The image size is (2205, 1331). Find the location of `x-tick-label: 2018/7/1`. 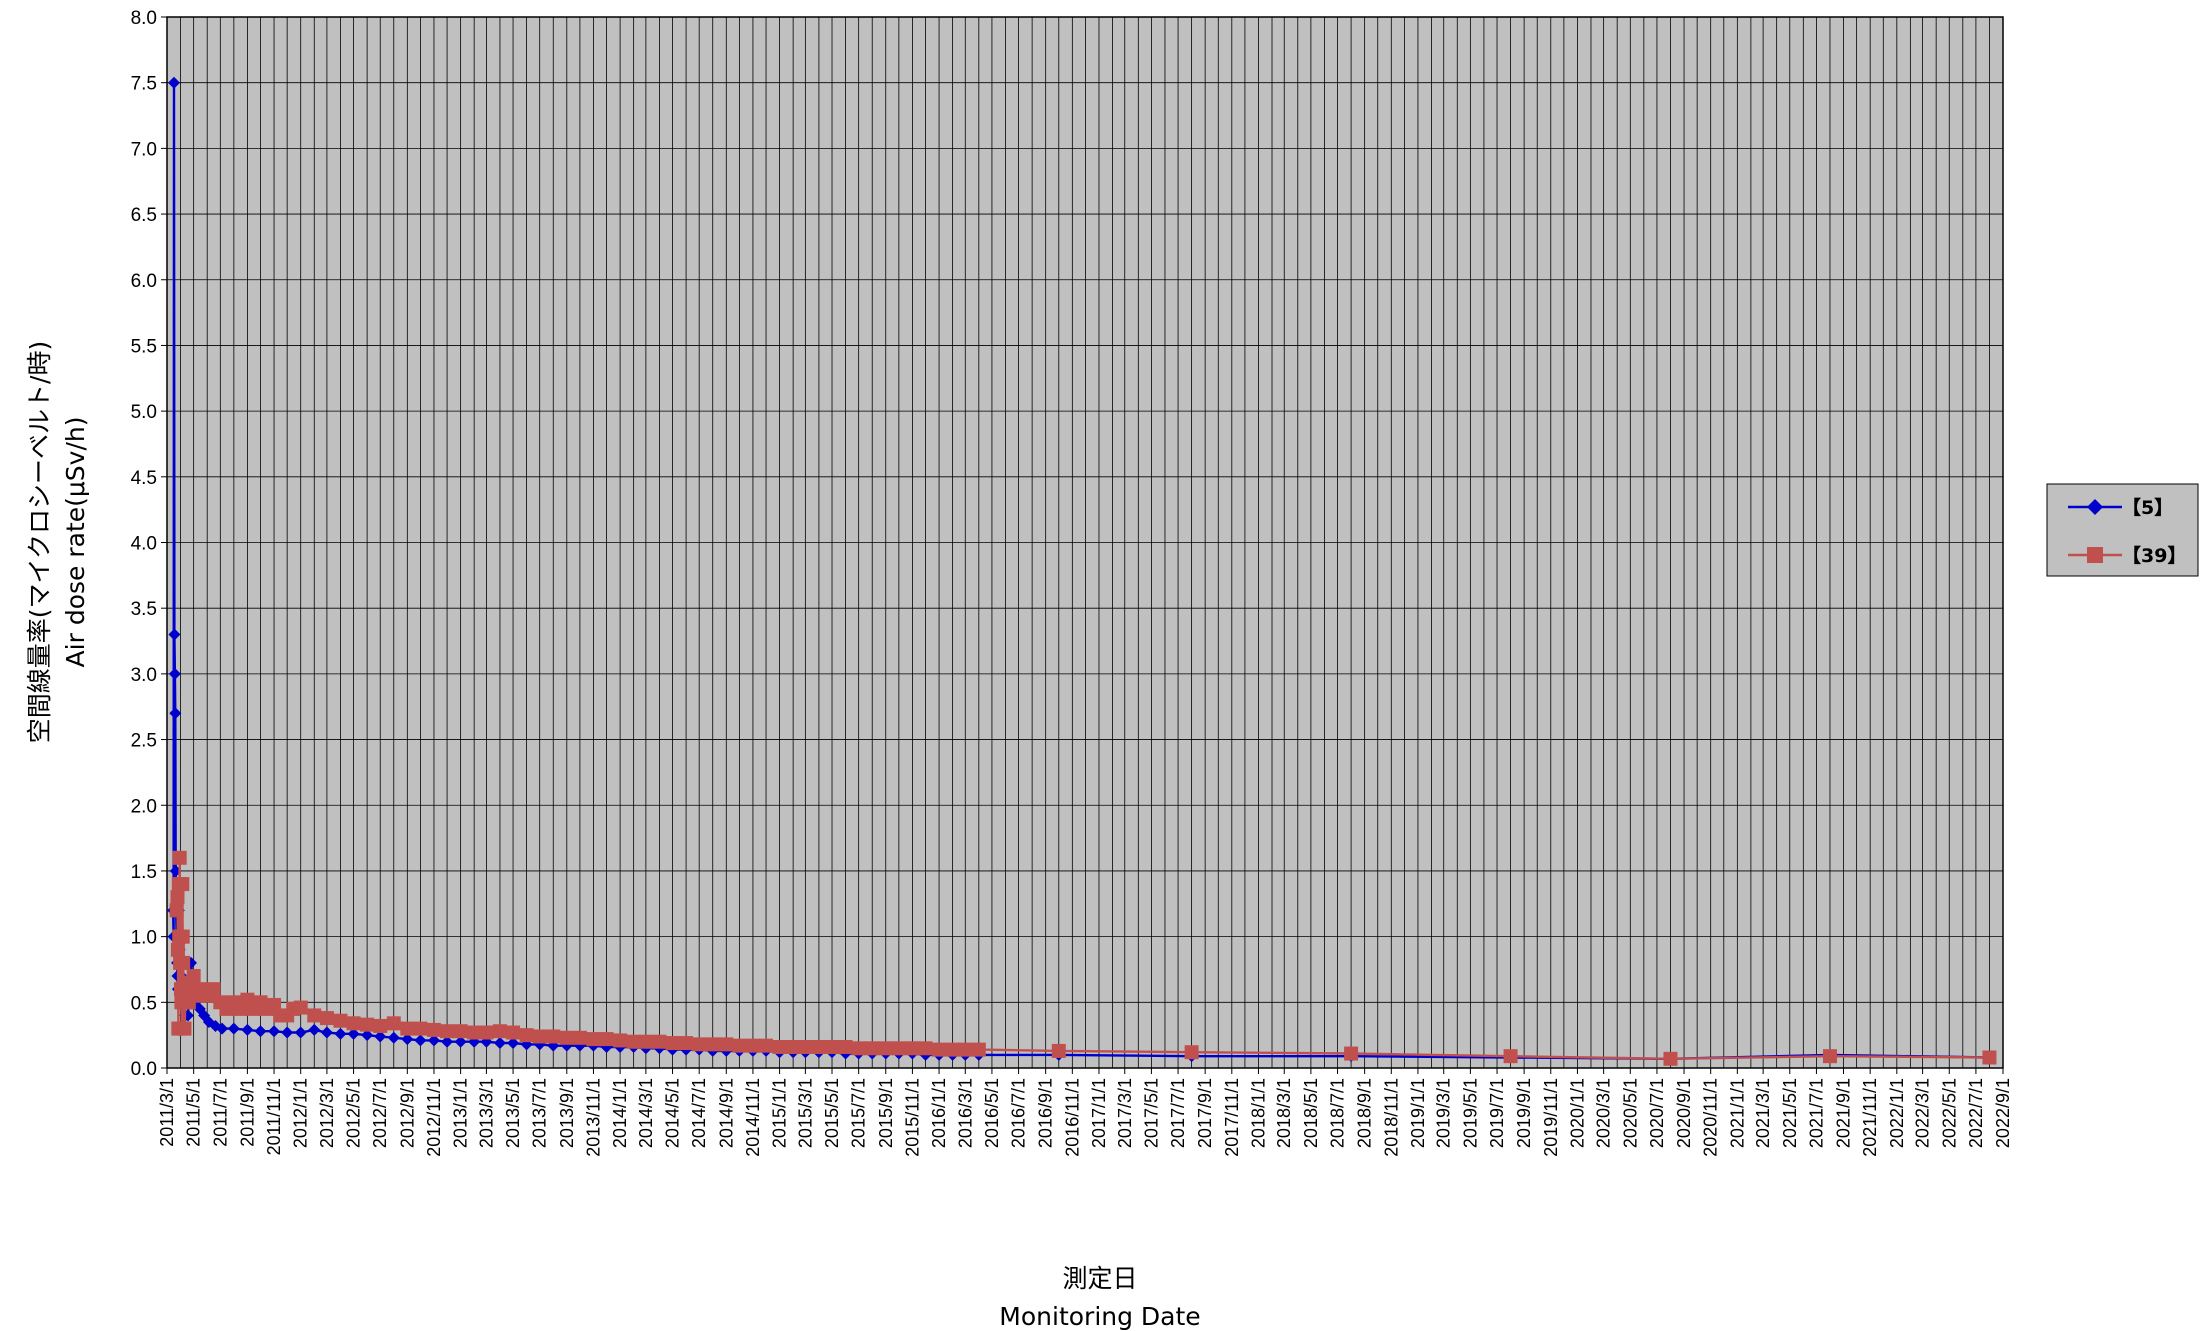

x-tick-label: 2018/7/1 is located at coordinates (1338, 1113).